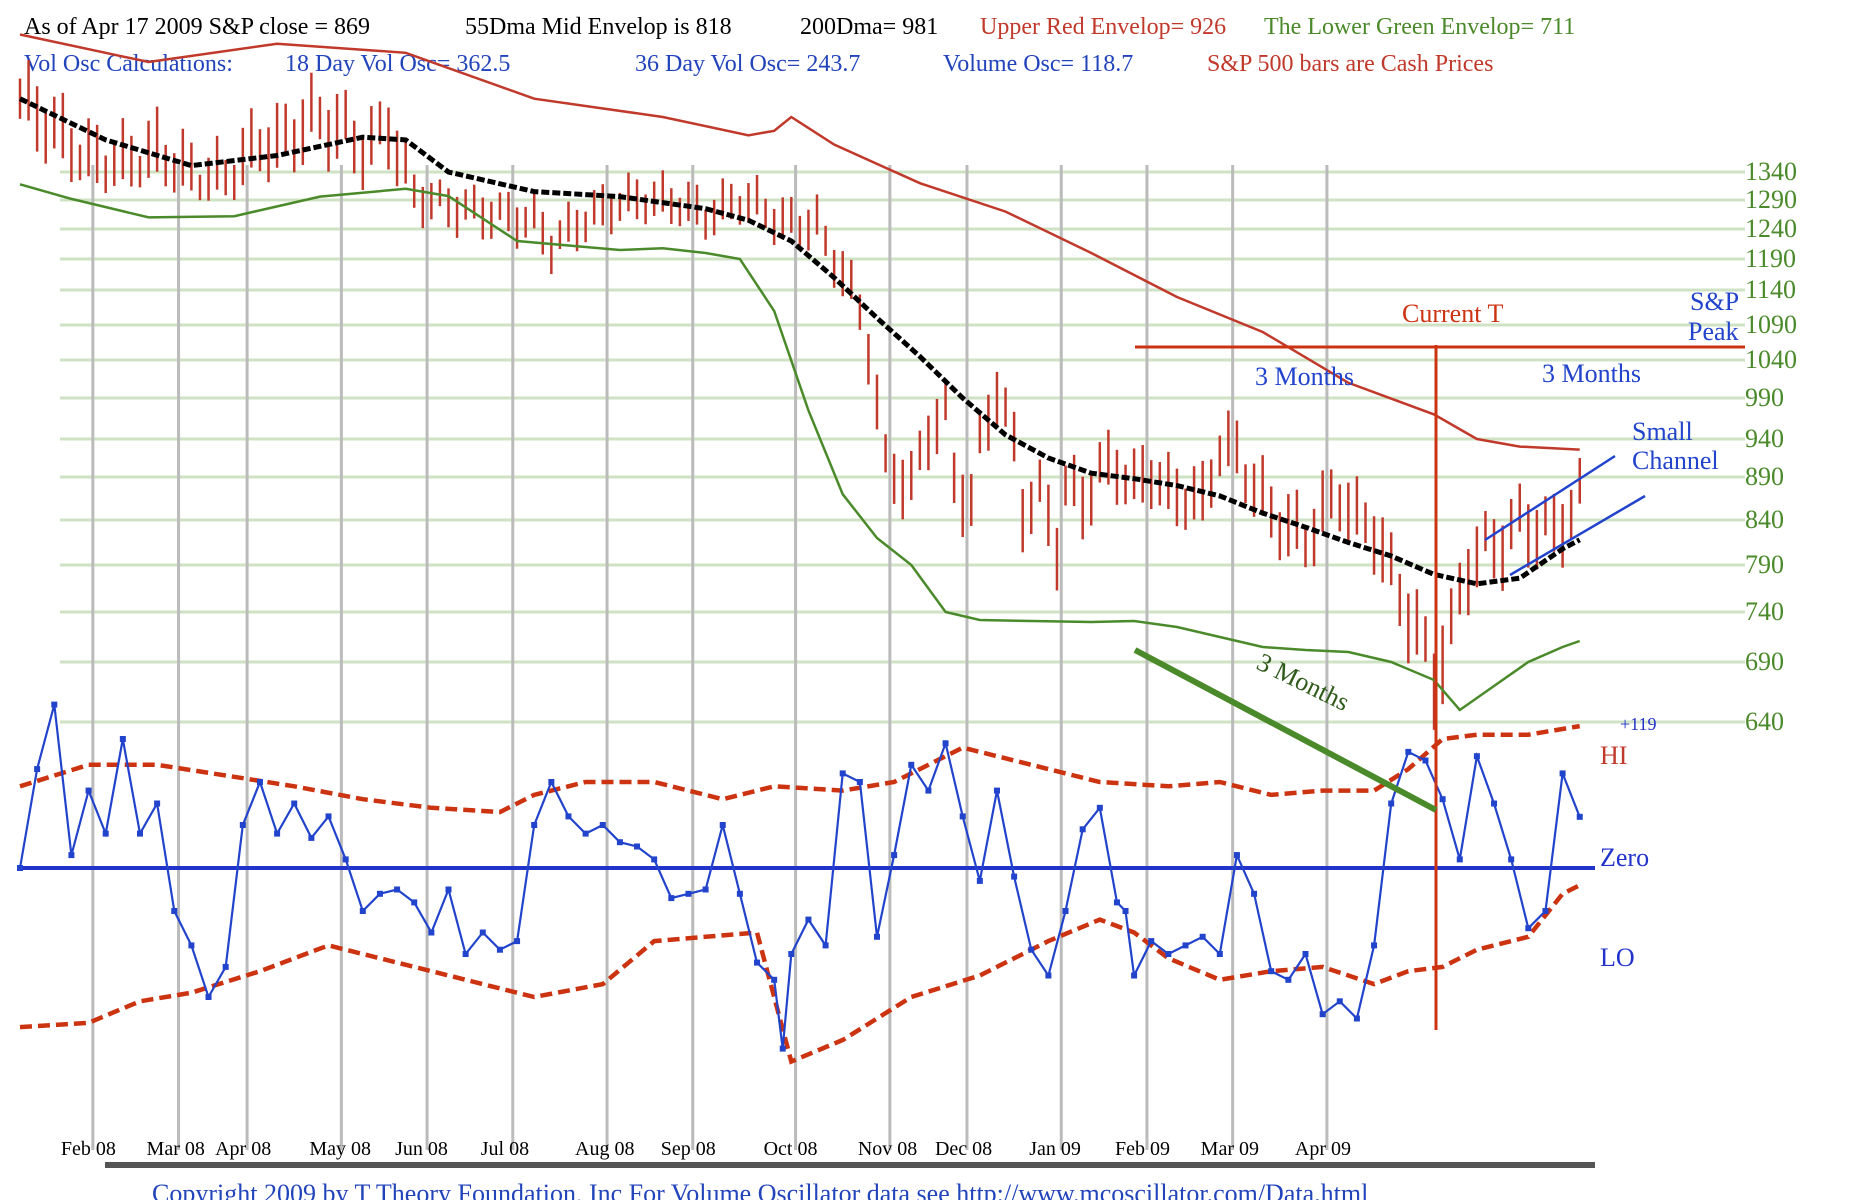  Describe the element at coordinates (963, 1149) in the screenshot. I see `month-tick-Dec-08: Dec 08` at that location.